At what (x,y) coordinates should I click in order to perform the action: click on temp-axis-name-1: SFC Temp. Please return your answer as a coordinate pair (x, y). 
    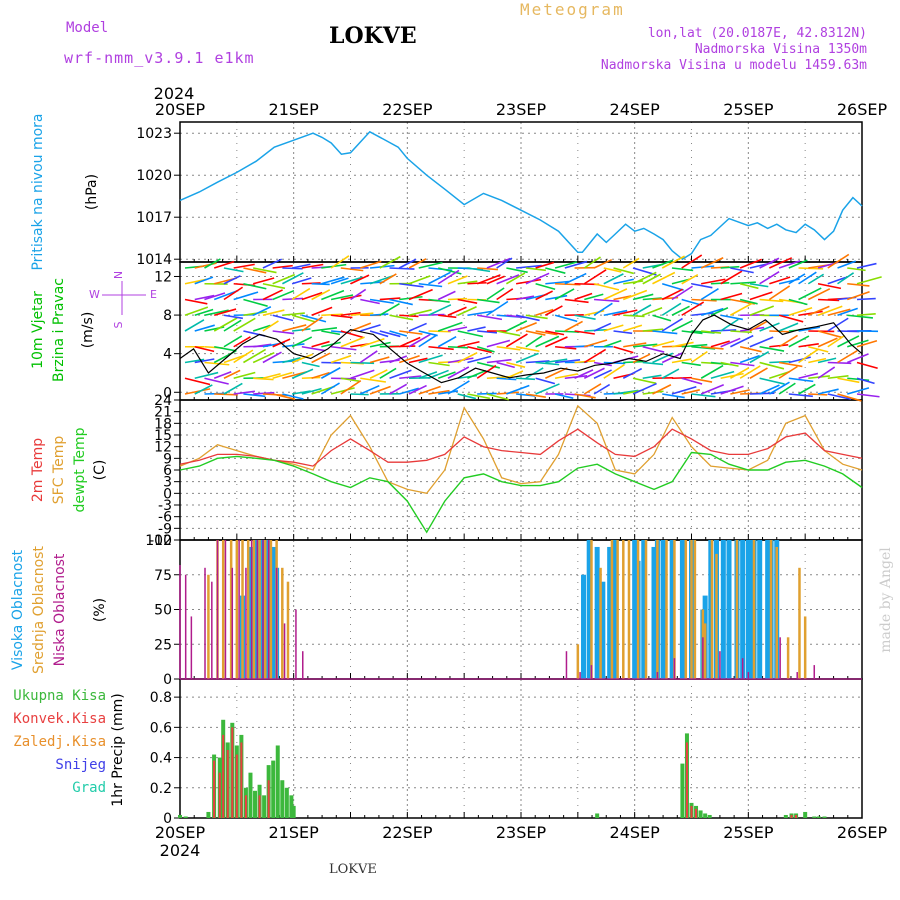
    Looking at the image, I should click on (59, 470).